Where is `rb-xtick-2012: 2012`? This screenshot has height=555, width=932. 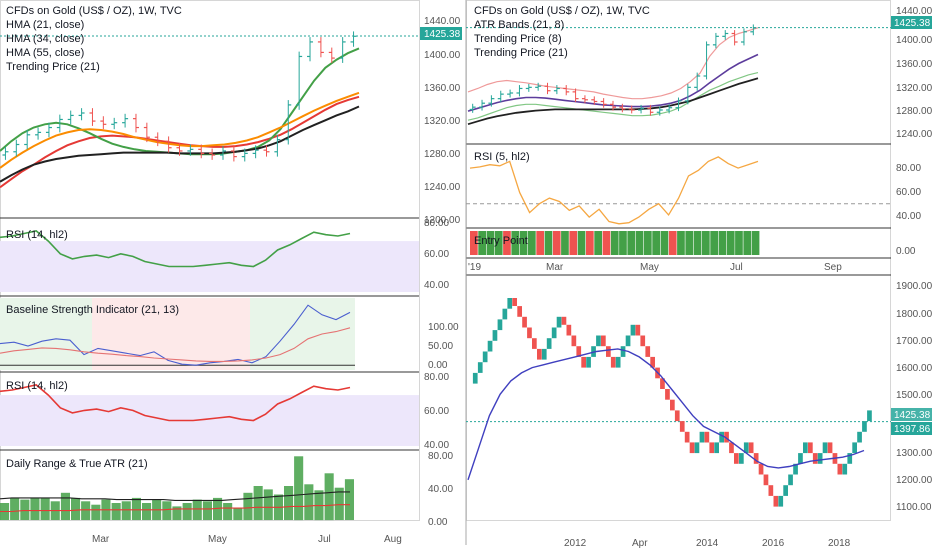
rb-xtick-2012: 2012 is located at coordinates (575, 543).